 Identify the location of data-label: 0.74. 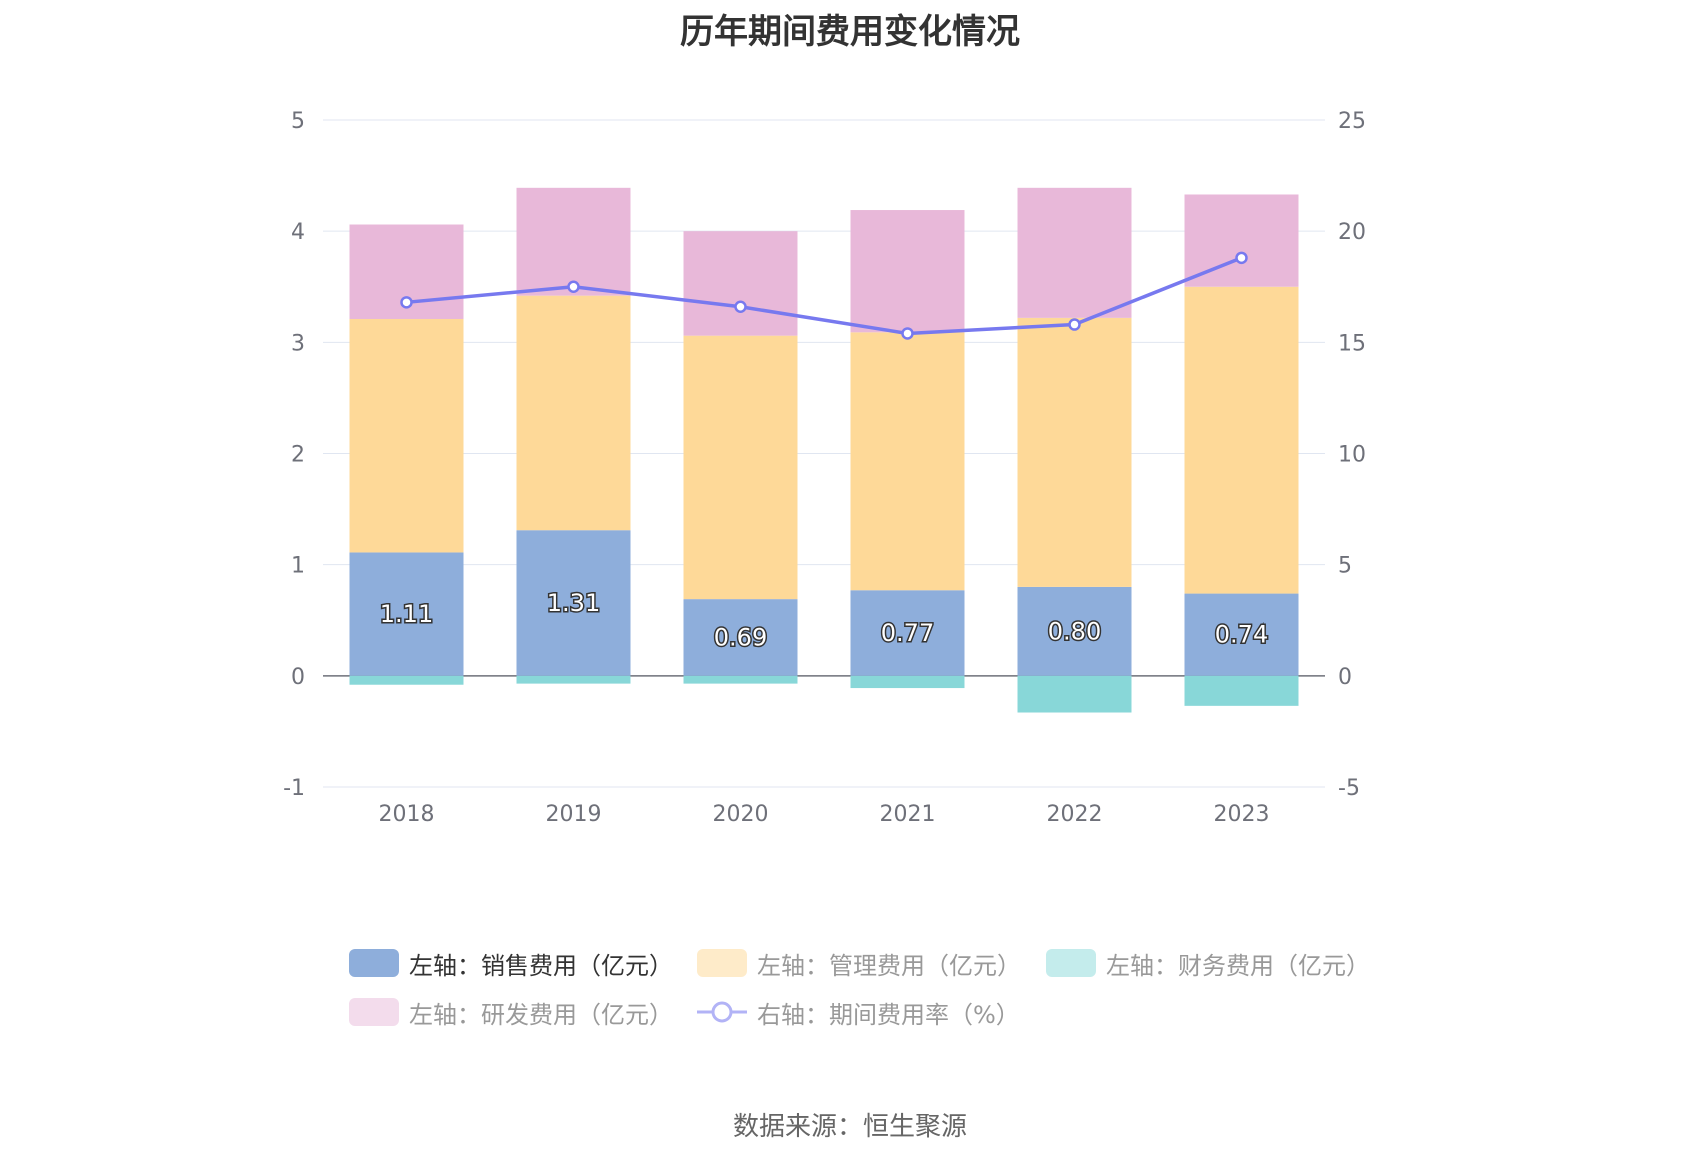
(1241, 635).